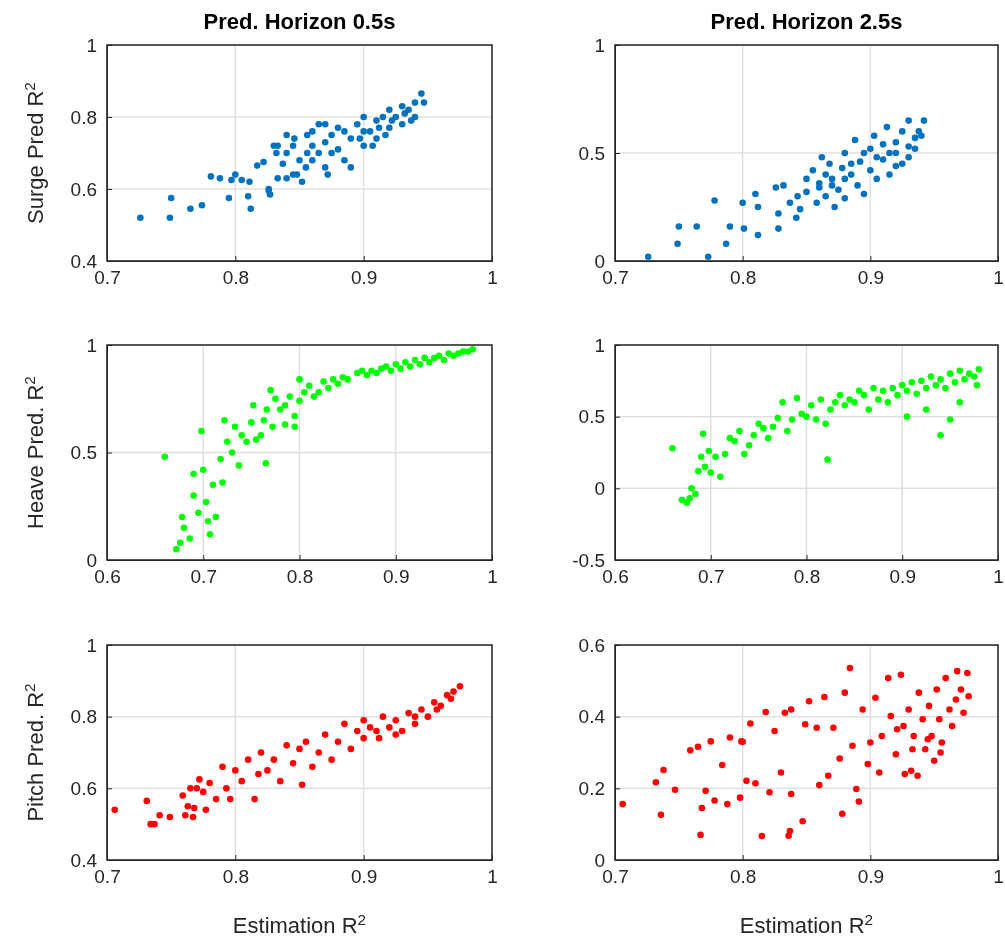  Describe the element at coordinates (592, 717) in the screenshot. I see `y-tick-label: 0.4` at that location.